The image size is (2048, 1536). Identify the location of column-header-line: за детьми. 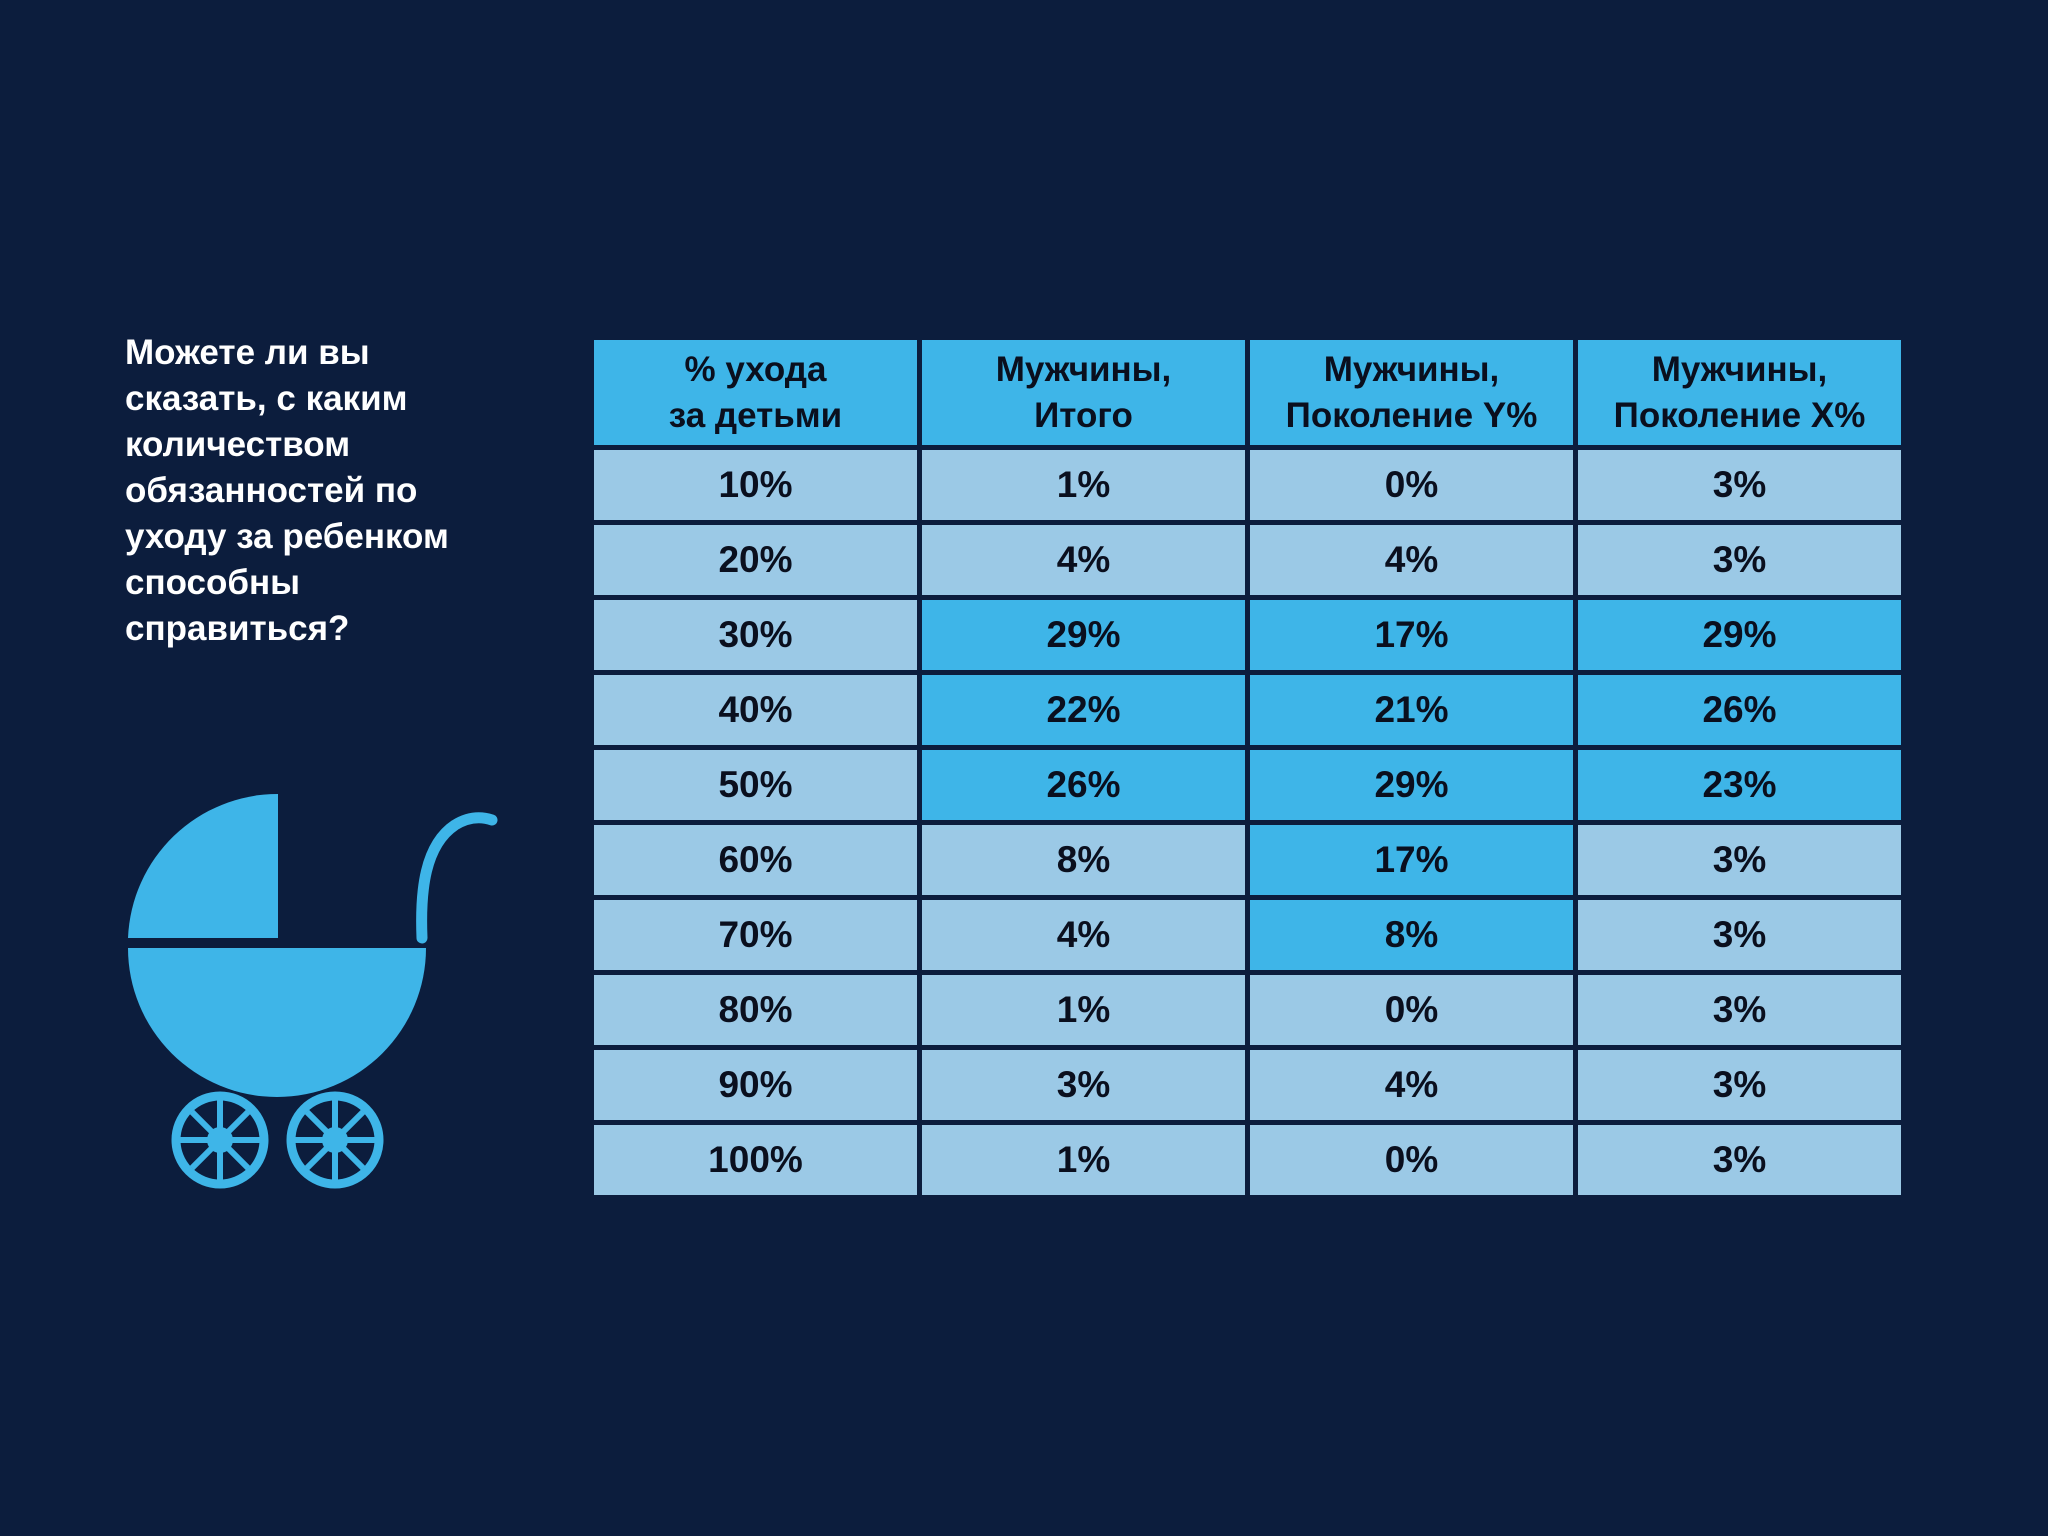
(755, 415).